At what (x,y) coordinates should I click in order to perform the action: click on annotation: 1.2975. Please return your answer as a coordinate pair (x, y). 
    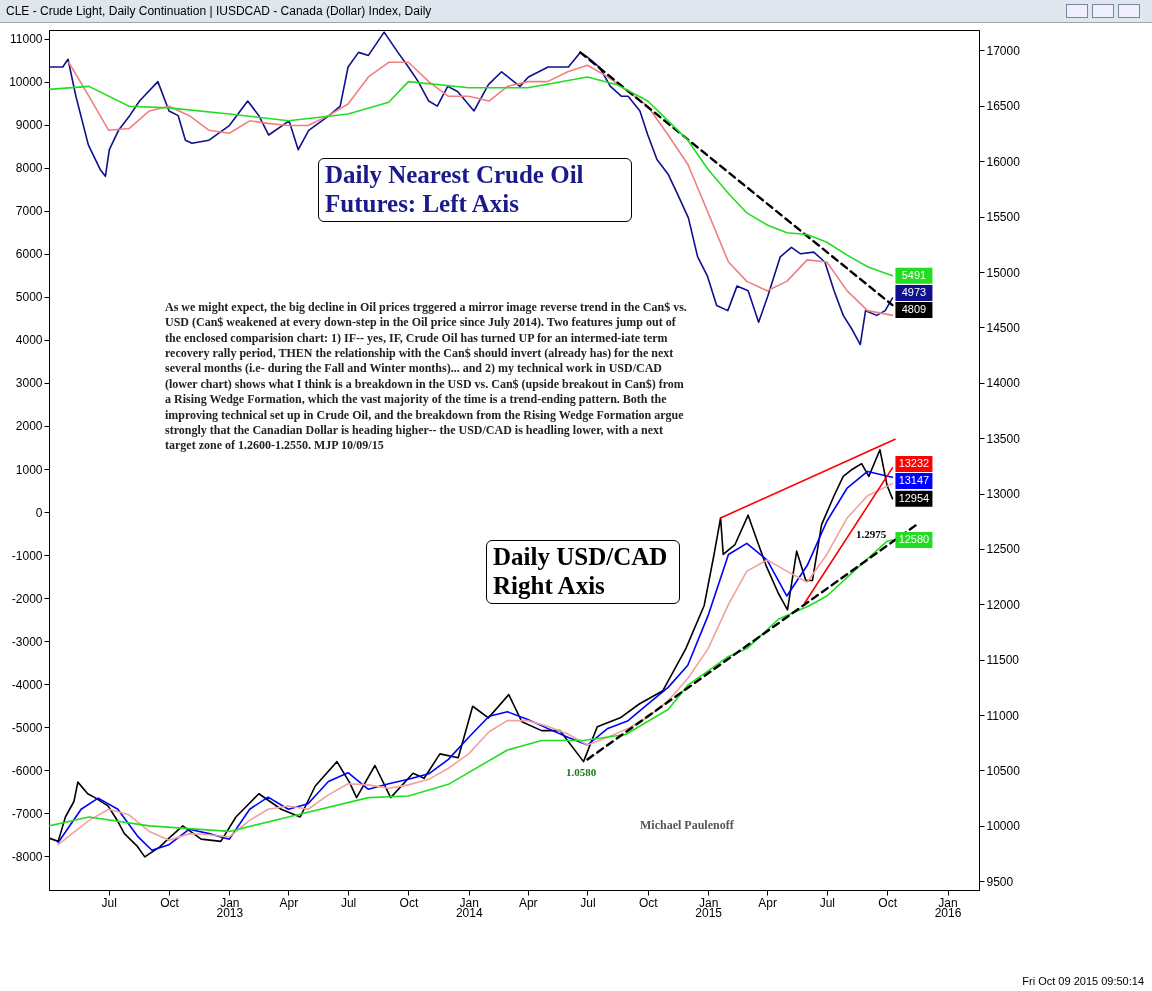
    Looking at the image, I should click on (871, 534).